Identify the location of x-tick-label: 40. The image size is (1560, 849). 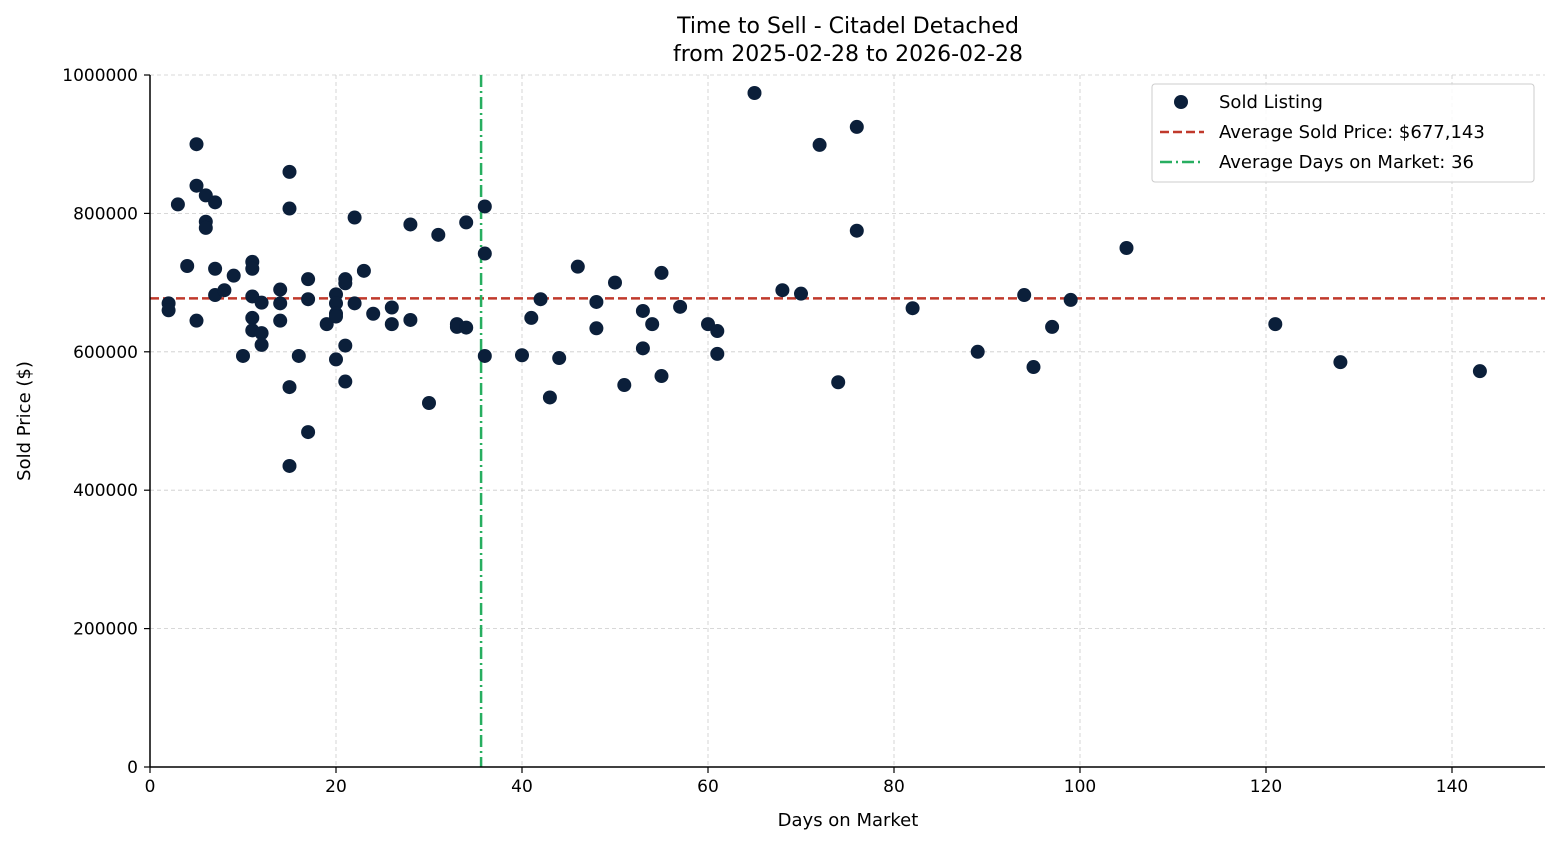
(522, 787).